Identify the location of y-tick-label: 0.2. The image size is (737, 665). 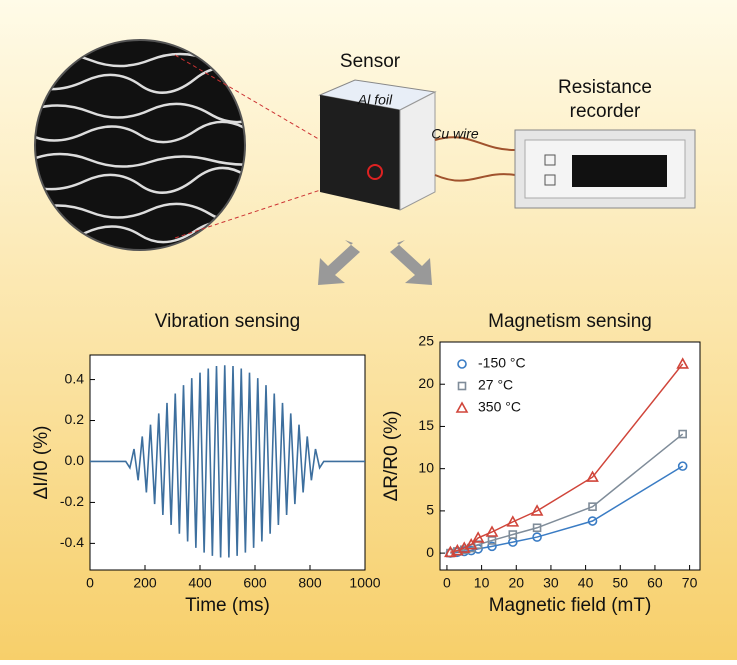
(75, 419).